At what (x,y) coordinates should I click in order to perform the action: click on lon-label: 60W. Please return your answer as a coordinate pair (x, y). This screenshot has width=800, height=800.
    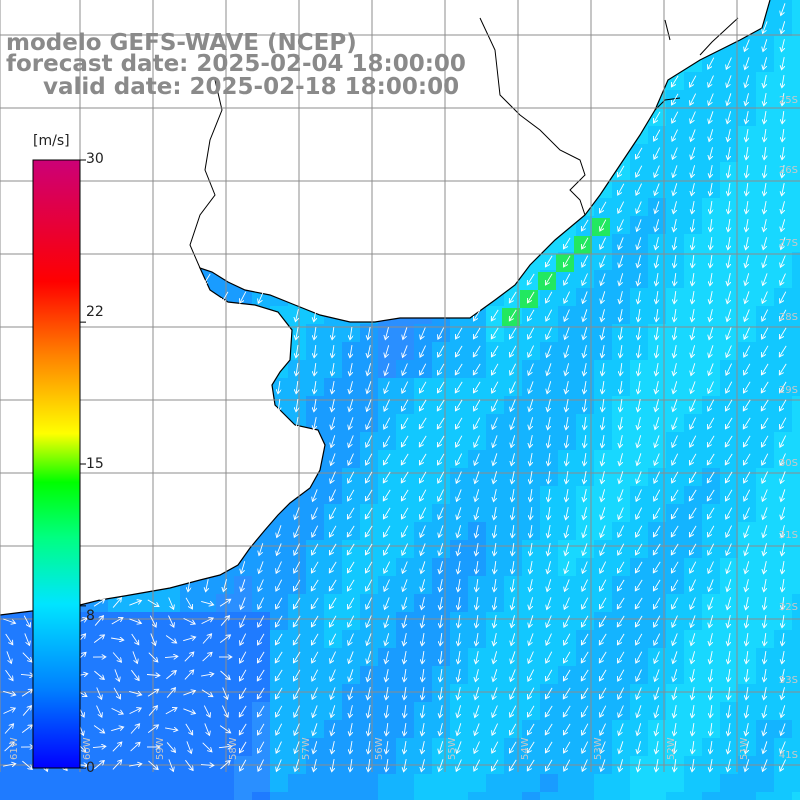
    Looking at the image, I should click on (87, 748).